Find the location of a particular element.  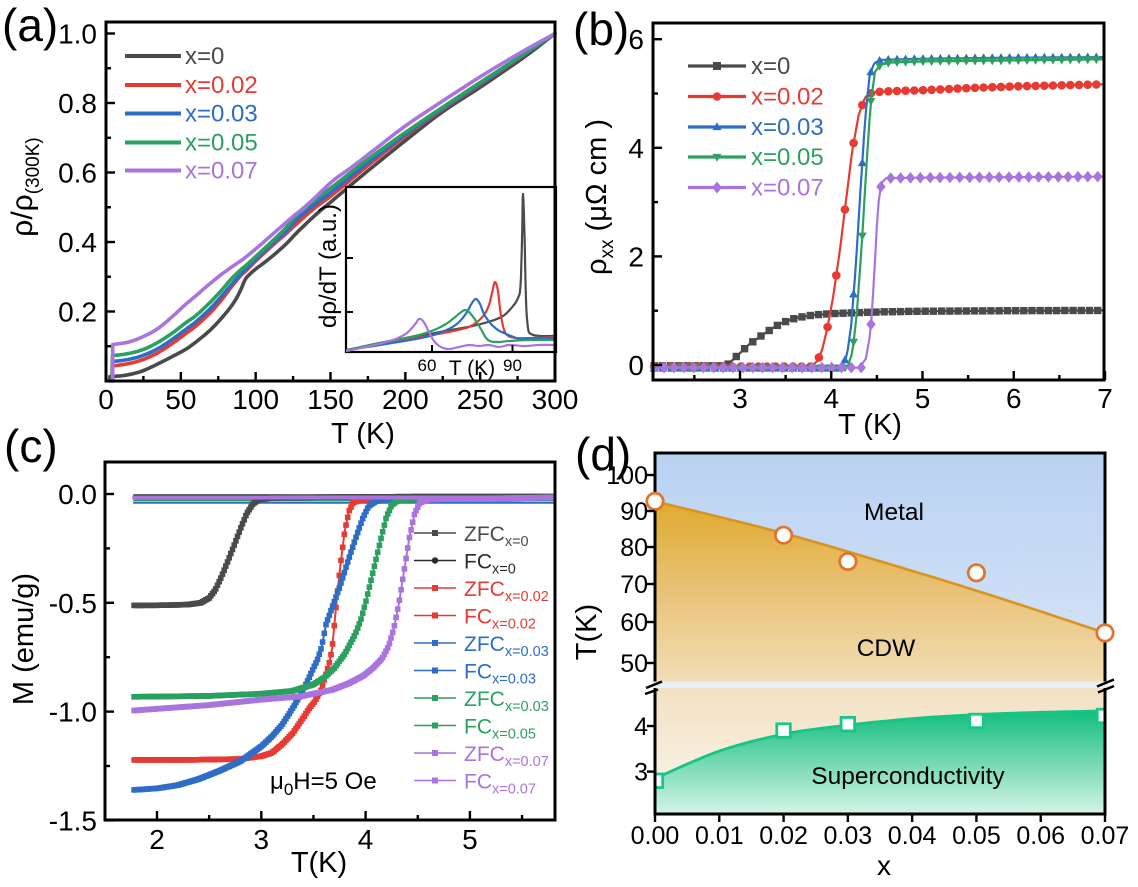

svg-text: 150 is located at coordinates (330, 399).